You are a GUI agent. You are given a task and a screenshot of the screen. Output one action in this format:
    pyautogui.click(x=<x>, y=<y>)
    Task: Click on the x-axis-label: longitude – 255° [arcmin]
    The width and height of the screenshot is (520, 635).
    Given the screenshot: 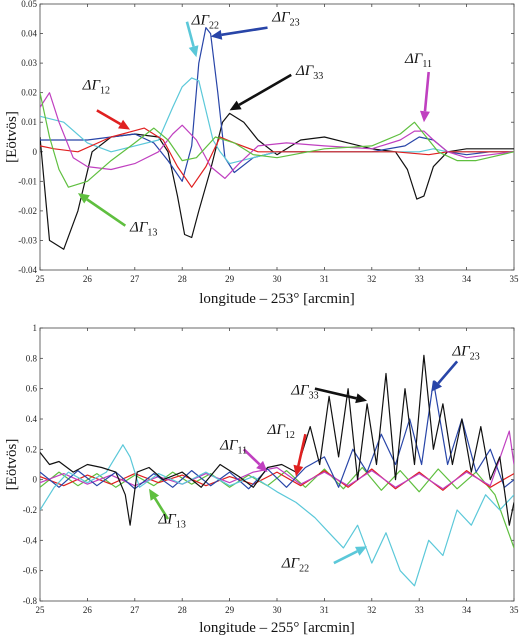 What is the action you would take?
    pyautogui.click(x=277, y=627)
    